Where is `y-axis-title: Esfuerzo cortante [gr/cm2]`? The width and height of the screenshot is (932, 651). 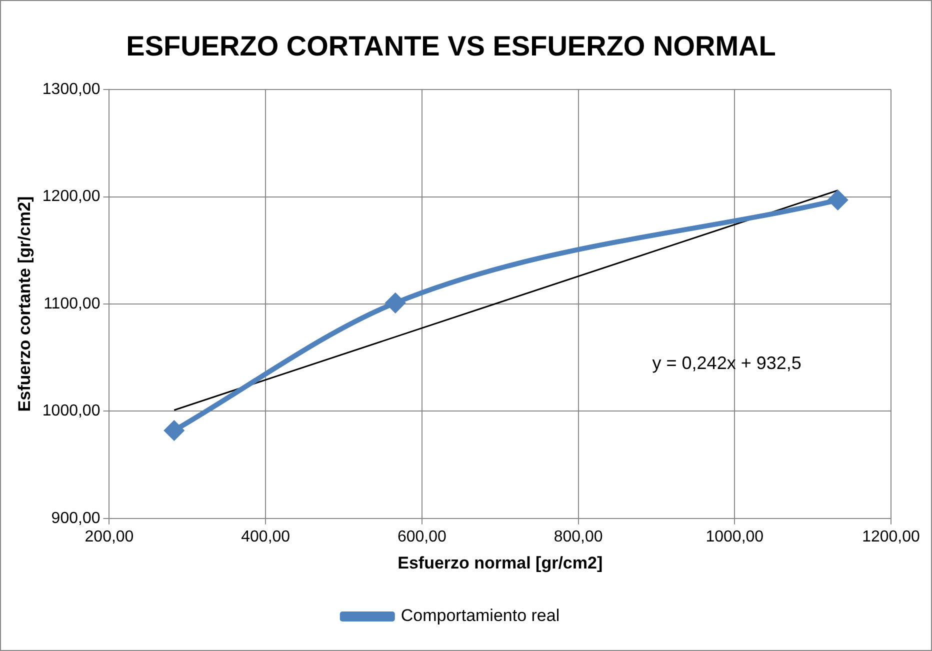 y-axis-title: Esfuerzo cortante [gr/cm2] is located at coordinates (24, 304).